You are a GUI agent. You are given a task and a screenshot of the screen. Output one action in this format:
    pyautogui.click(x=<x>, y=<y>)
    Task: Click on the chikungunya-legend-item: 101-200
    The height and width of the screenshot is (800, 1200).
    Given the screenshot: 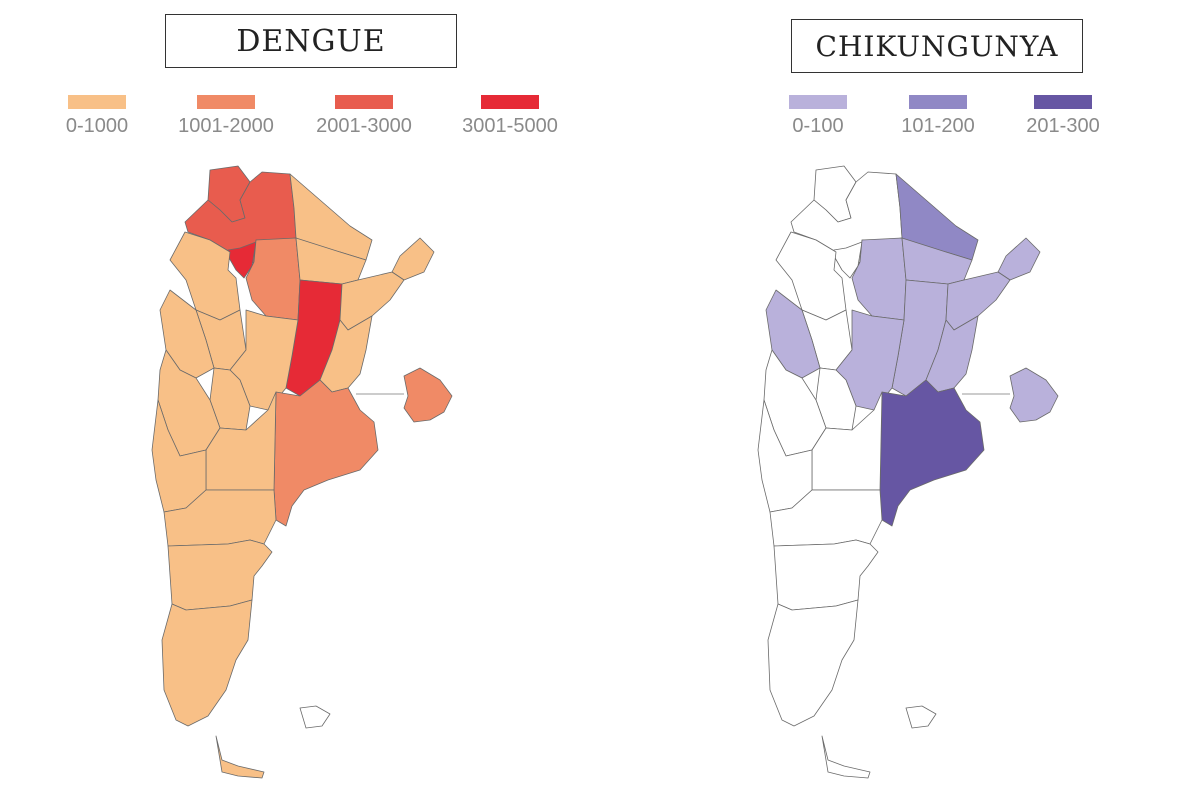 What is the action you would take?
    pyautogui.click(x=938, y=116)
    